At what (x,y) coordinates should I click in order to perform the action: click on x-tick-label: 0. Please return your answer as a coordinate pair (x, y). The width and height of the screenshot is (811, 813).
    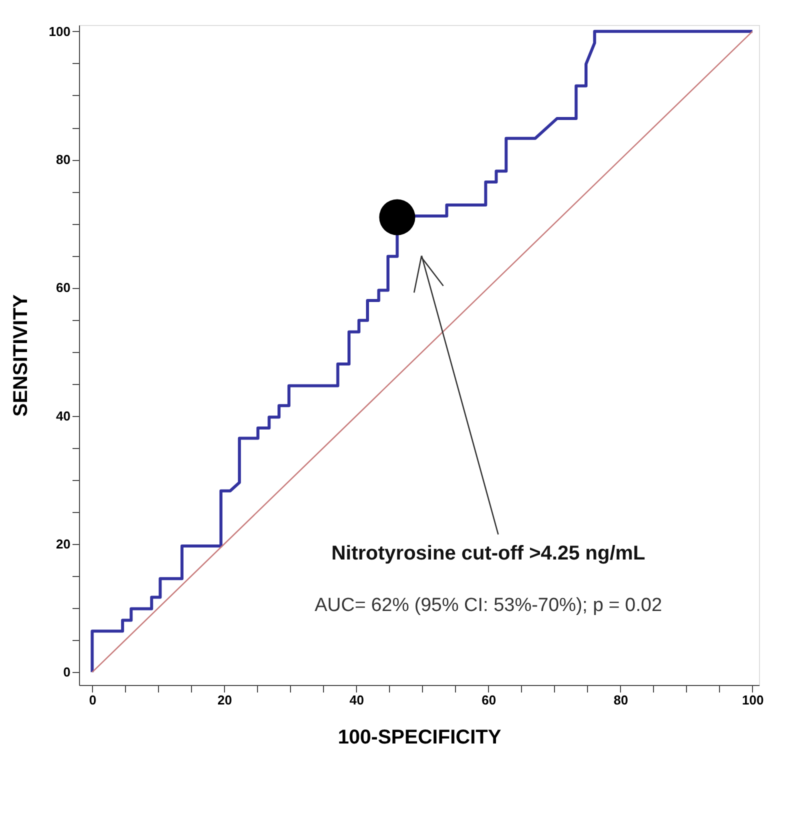
    Looking at the image, I should click on (92, 700).